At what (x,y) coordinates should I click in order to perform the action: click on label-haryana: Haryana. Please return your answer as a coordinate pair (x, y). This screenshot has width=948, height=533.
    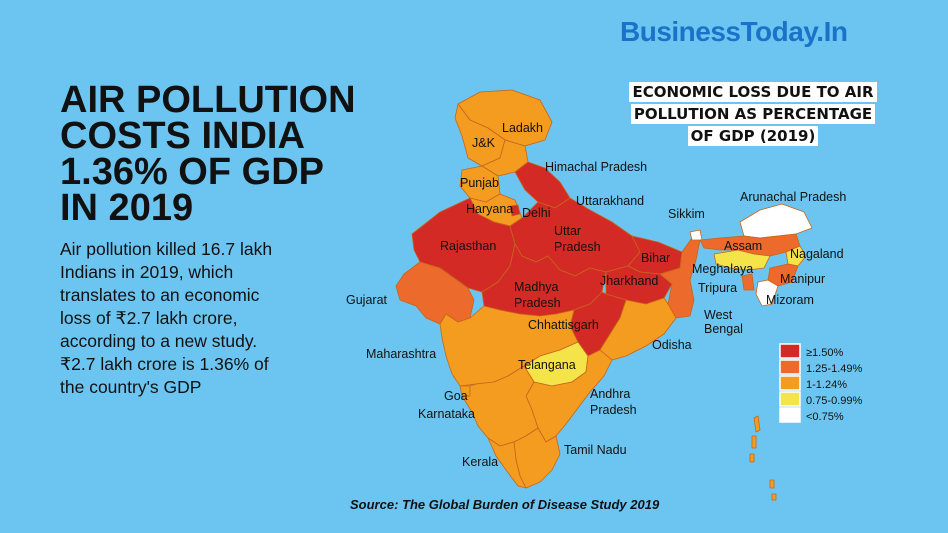
    Looking at the image, I should click on (489, 209).